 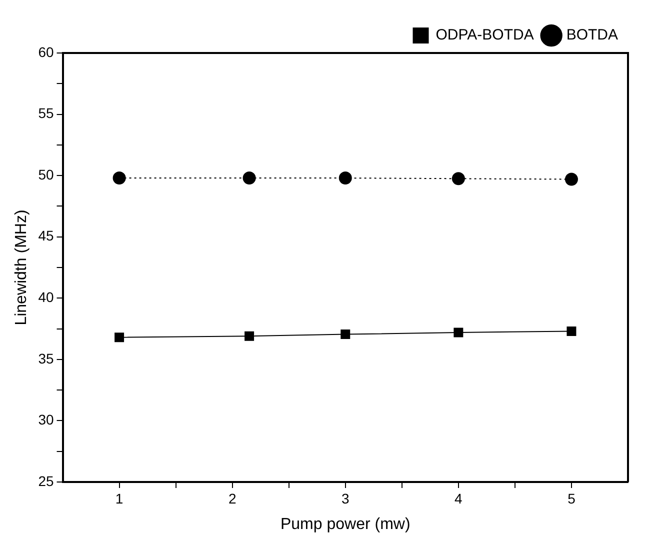 What do you see at coordinates (458, 498) in the screenshot?
I see `x-tick-label: 4` at bounding box center [458, 498].